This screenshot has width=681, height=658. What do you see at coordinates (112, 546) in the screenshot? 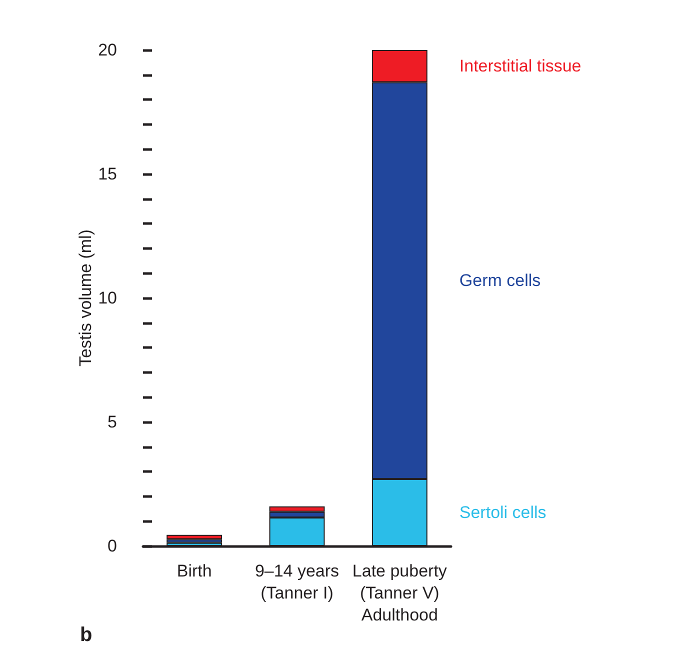
I see `y-tick-label: 0` at bounding box center [112, 546].